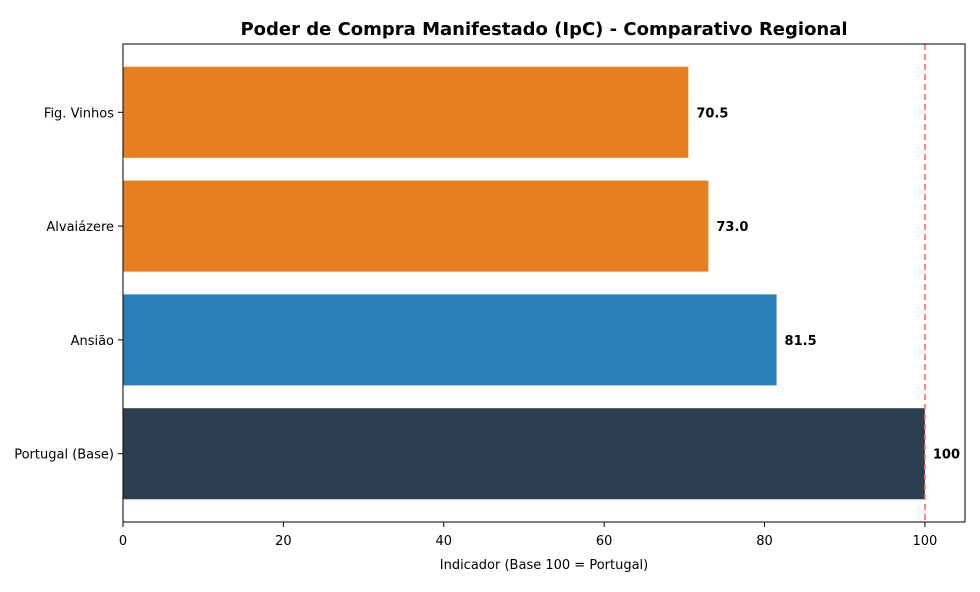 This screenshot has height=592, width=980. What do you see at coordinates (732, 227) in the screenshot?
I see `data-label: 73.0` at bounding box center [732, 227].